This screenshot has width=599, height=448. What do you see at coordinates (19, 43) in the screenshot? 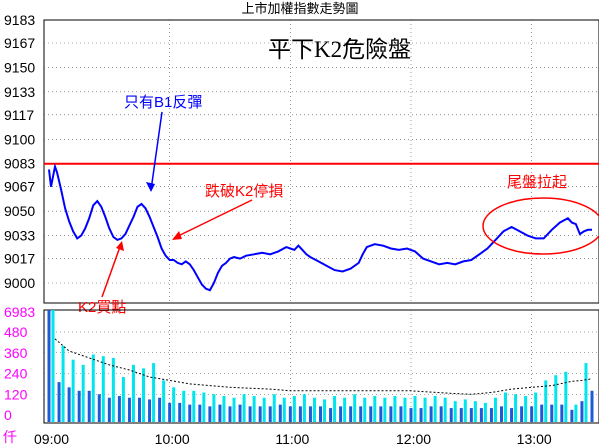
I see `price-y-tick-label: 9167` at bounding box center [19, 43].